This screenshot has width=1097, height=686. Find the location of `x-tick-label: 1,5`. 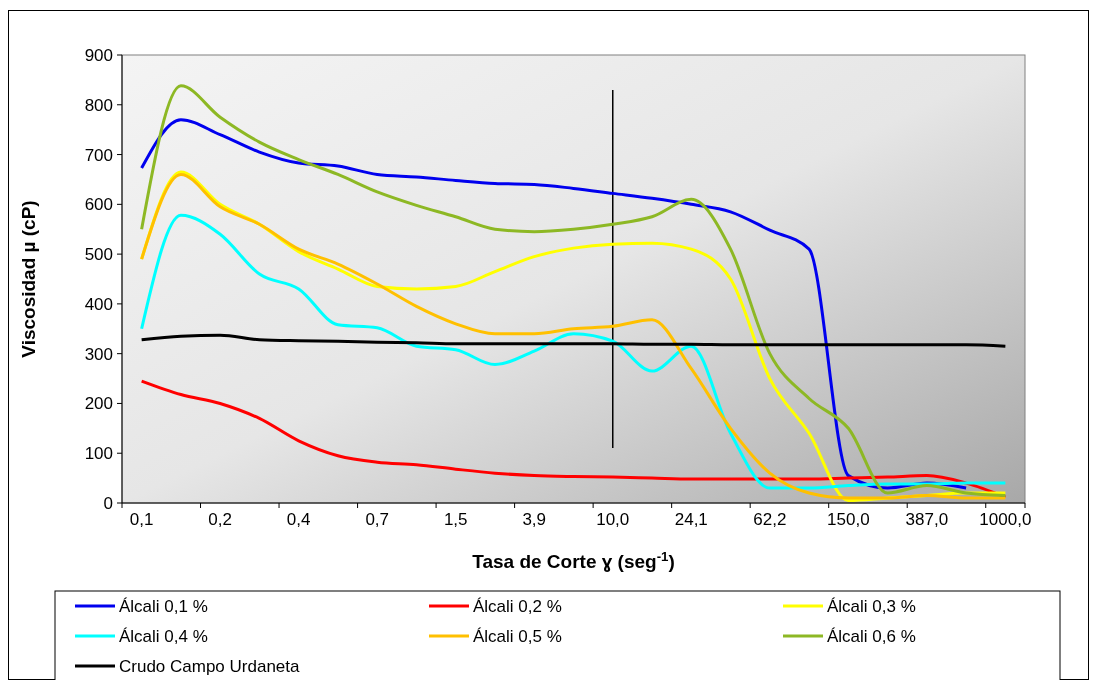

x-tick-label: 1,5 is located at coordinates (455, 519).